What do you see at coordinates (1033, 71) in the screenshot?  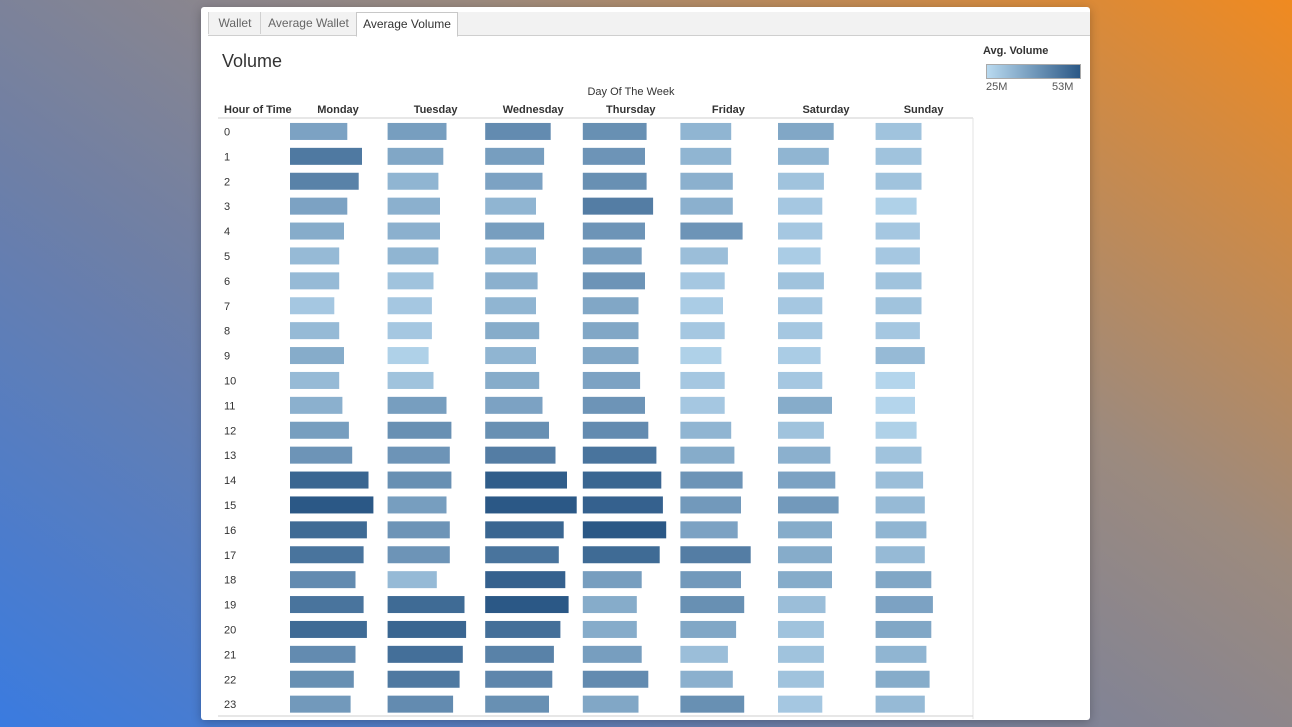 I see `legend-color-ramp` at bounding box center [1033, 71].